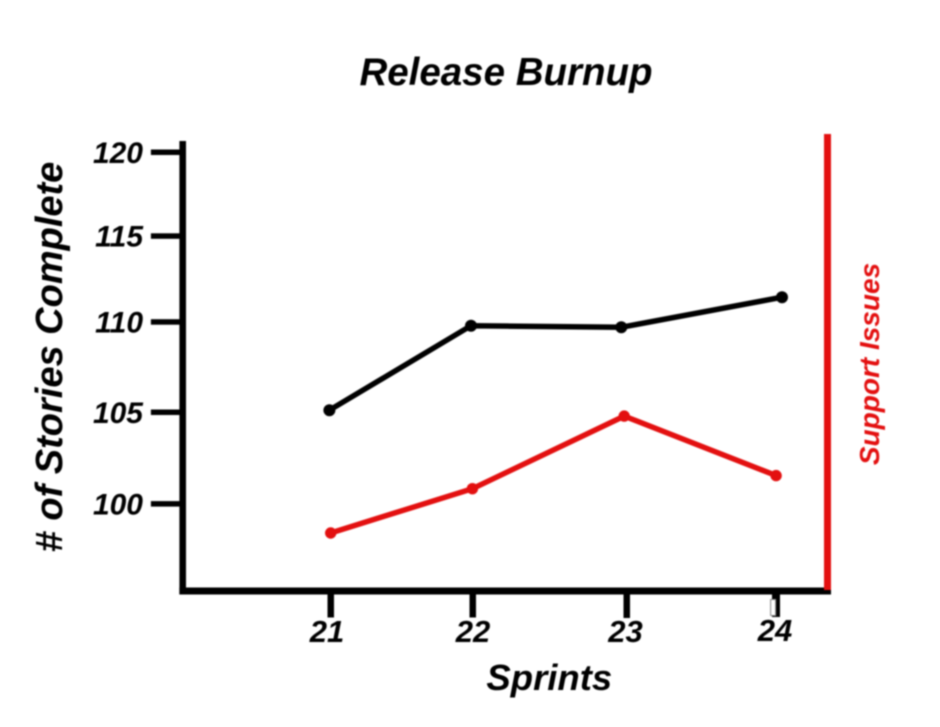 The height and width of the screenshot is (727, 940). What do you see at coordinates (869, 364) in the screenshot?
I see `svg-text: Support Issues` at bounding box center [869, 364].